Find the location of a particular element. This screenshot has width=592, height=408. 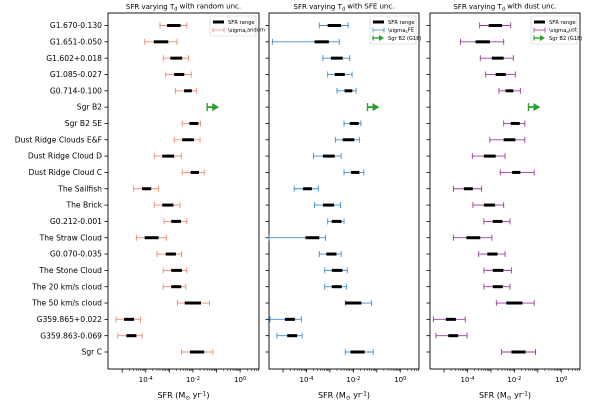

y-tick-label: Sgr B2 SE is located at coordinates (83, 123).